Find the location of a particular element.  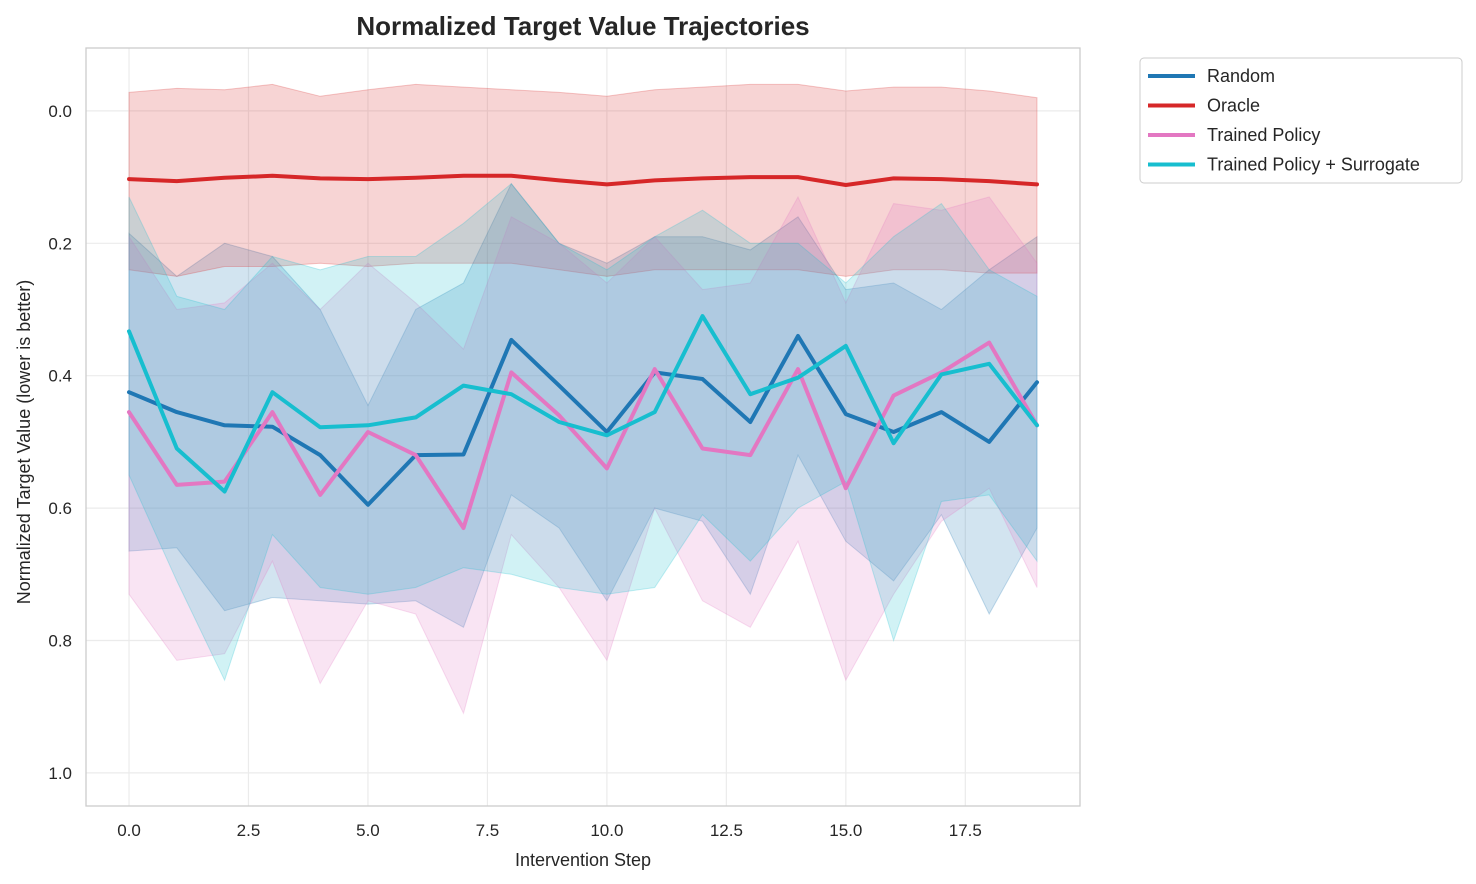

y-tick-label: 1.0 is located at coordinates (60, 773).